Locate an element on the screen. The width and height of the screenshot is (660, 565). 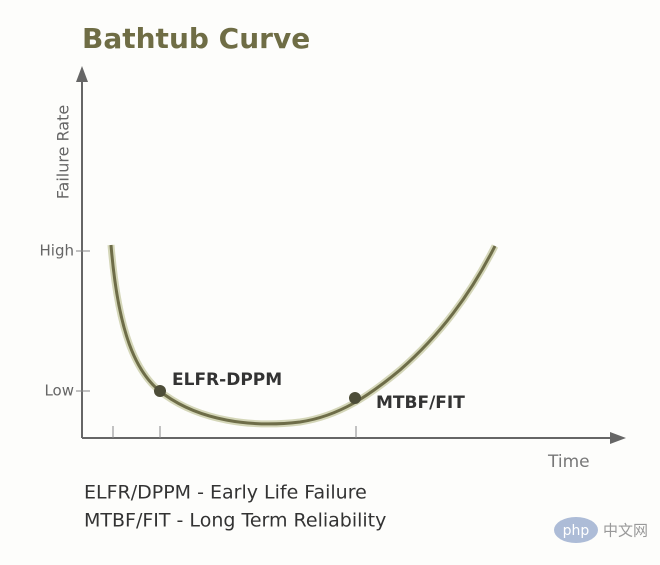
watermark-logo-bg is located at coordinates (576, 530).